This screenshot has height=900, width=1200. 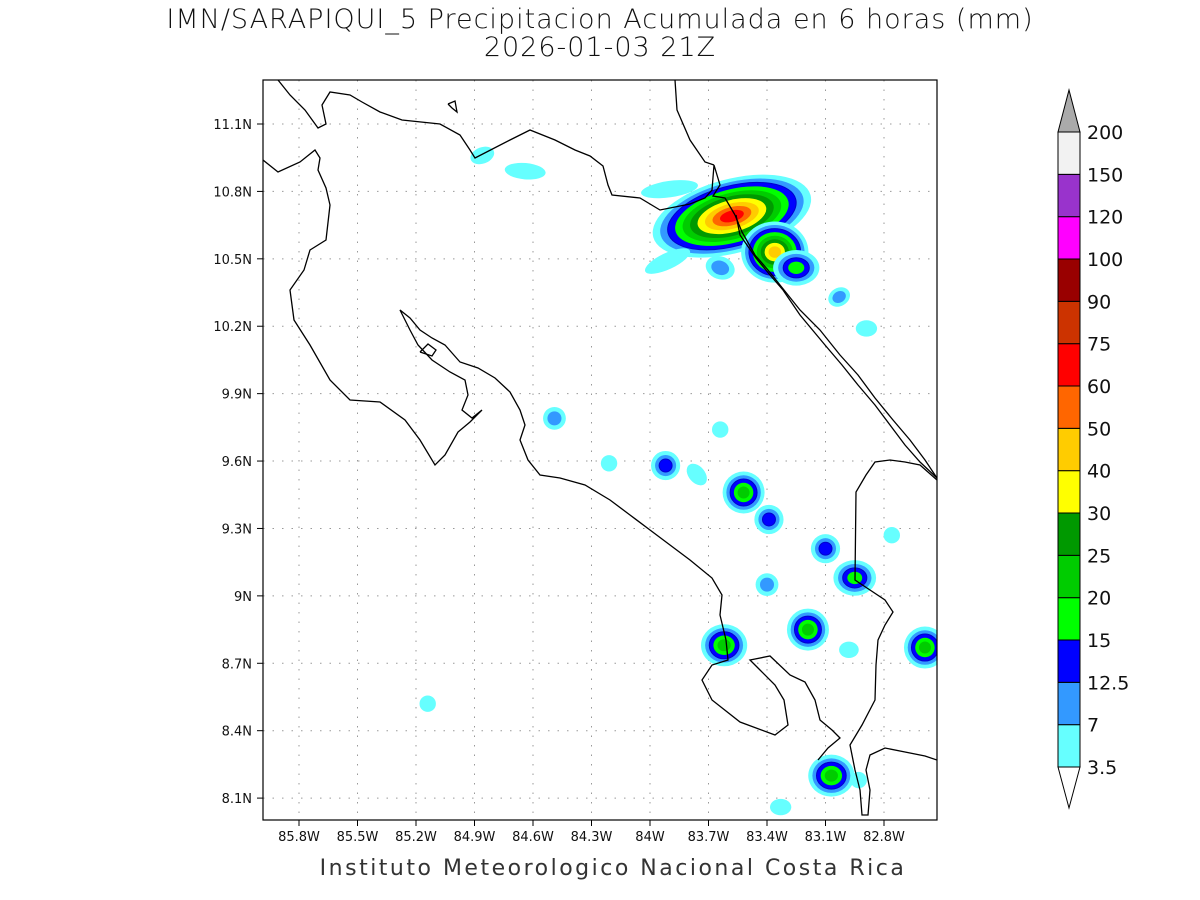 What do you see at coordinates (358, 837) in the screenshot?
I see `lon-tick-label: 85.5W` at bounding box center [358, 837].